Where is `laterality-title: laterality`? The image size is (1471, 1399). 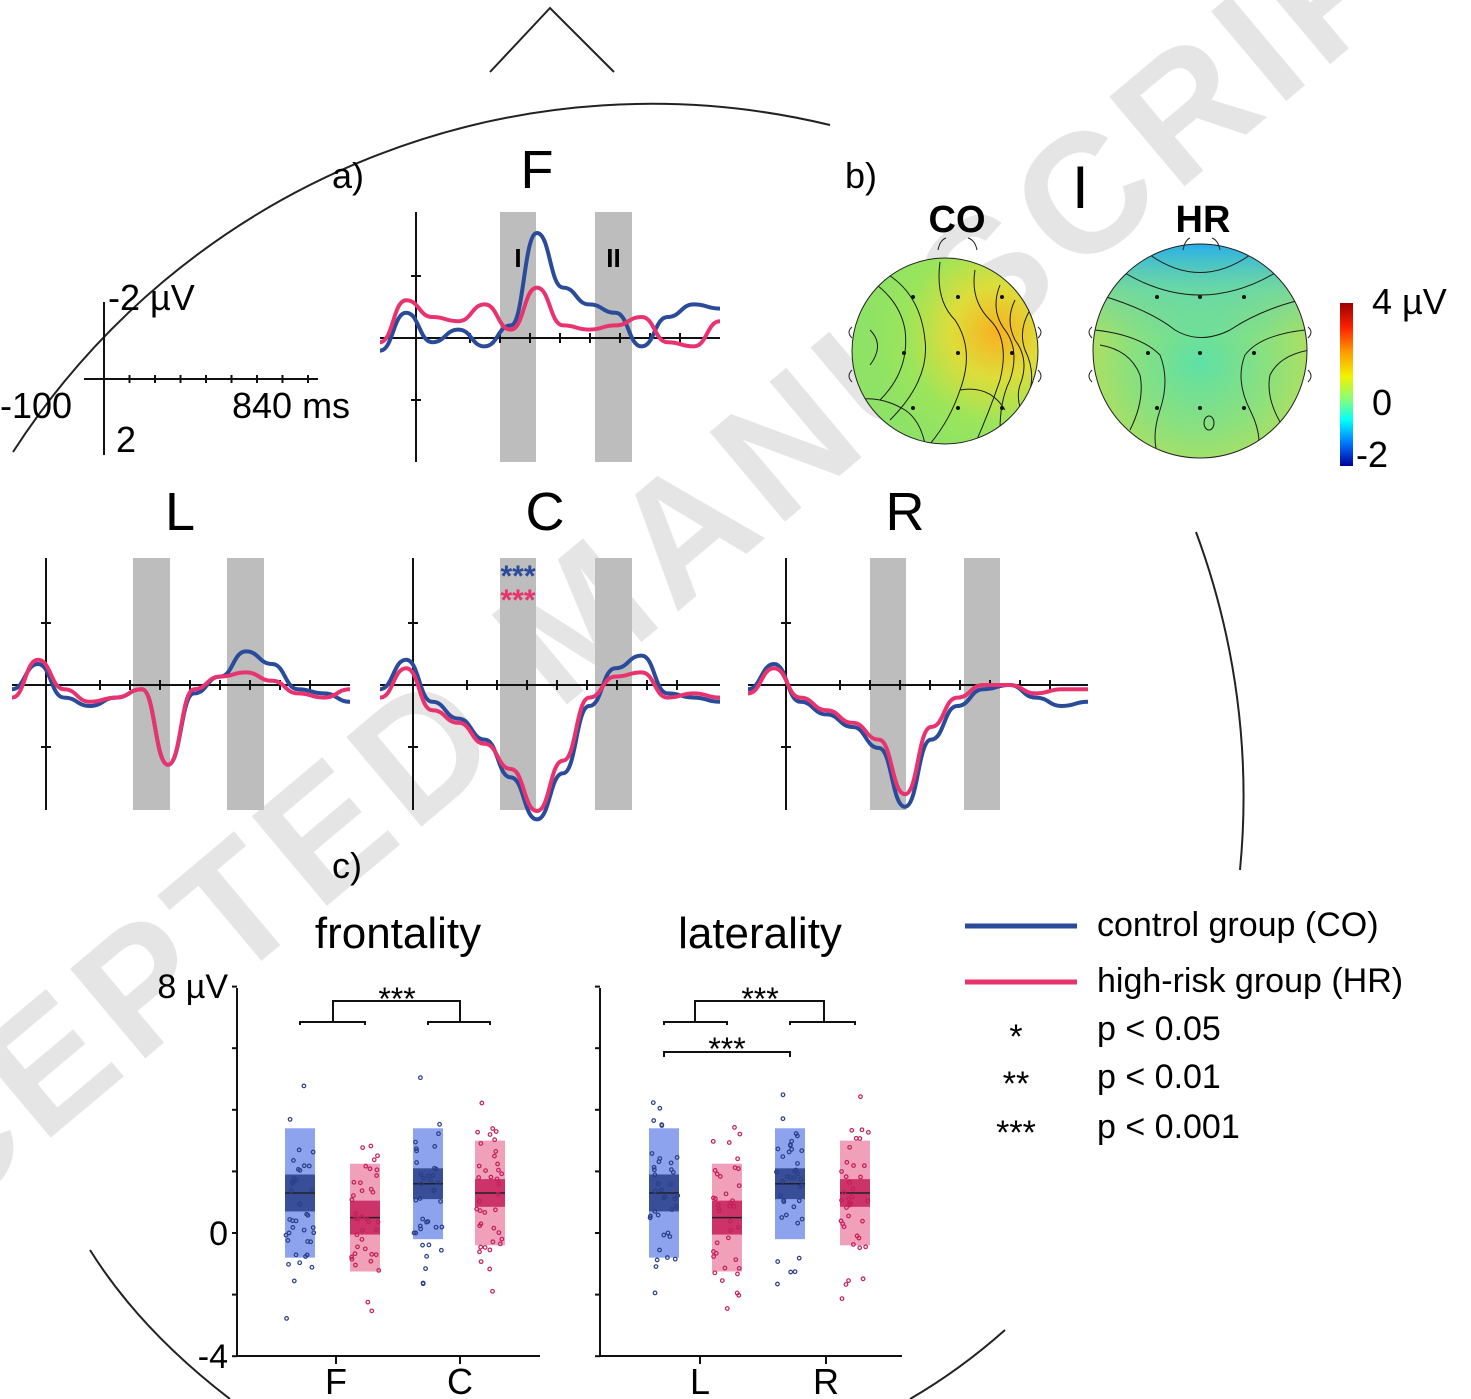
laterality-title: laterality is located at coordinates (760, 933).